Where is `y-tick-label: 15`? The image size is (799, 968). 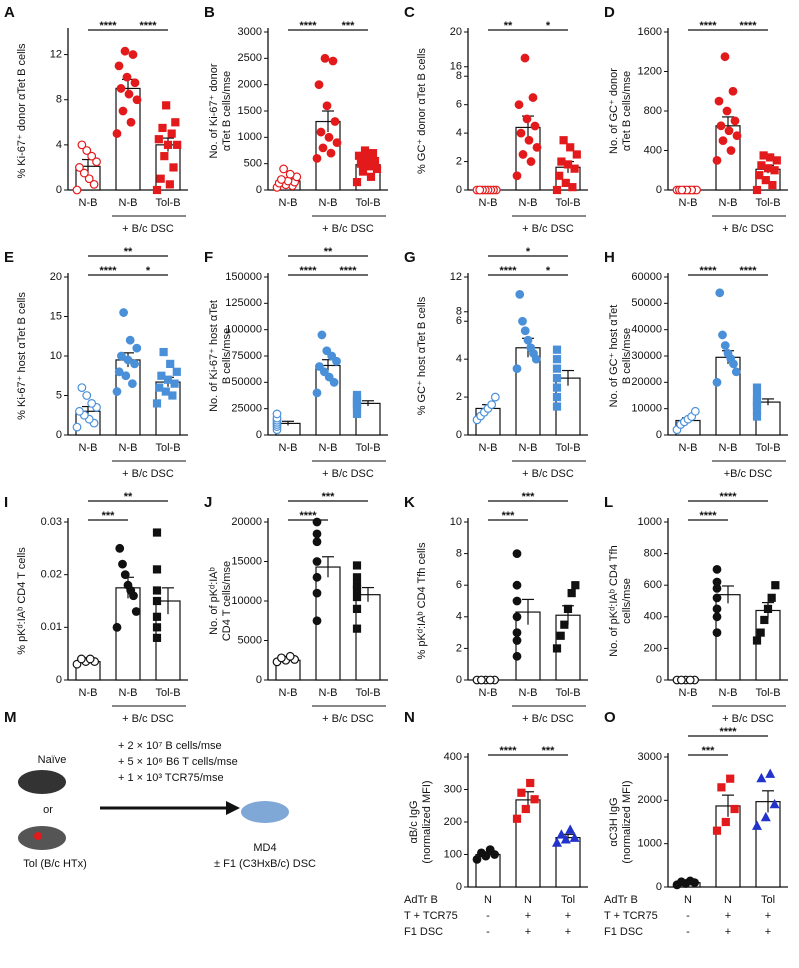 y-tick-label: 15 is located at coordinates (56, 316).